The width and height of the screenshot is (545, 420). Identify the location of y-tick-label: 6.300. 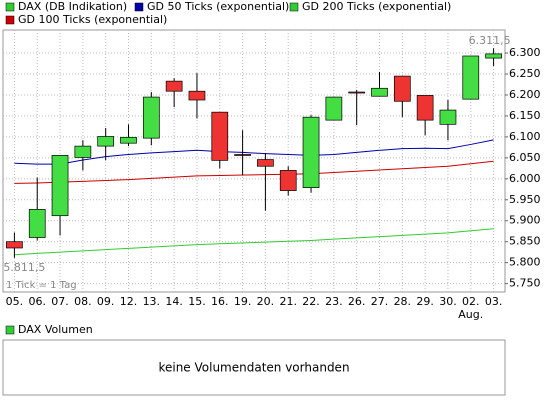
(525, 52).